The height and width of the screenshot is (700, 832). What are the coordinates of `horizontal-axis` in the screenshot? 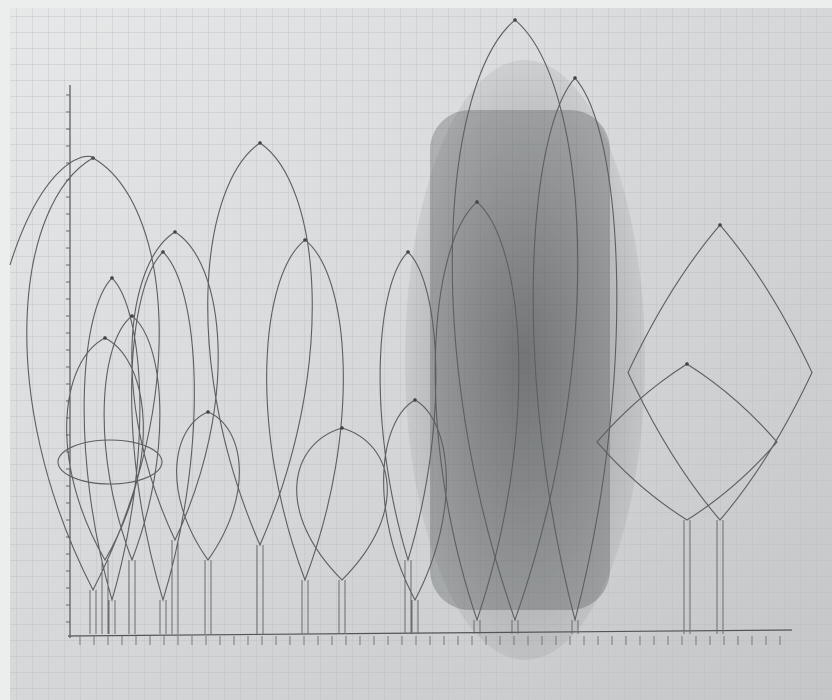 It's located at (430, 633).